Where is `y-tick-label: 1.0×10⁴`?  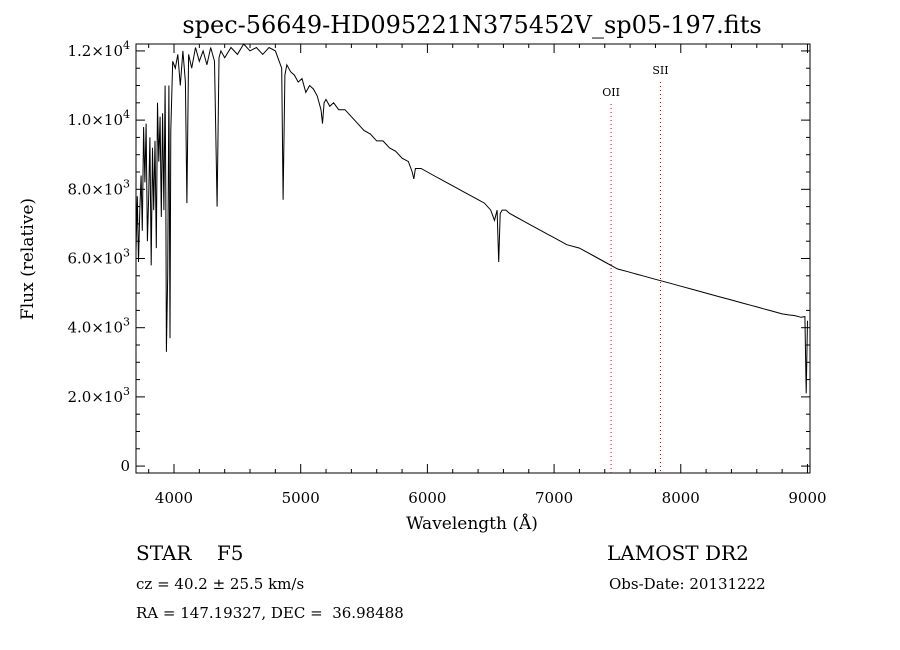
y-tick-label: 1.0×10⁴ is located at coordinates (98, 118).